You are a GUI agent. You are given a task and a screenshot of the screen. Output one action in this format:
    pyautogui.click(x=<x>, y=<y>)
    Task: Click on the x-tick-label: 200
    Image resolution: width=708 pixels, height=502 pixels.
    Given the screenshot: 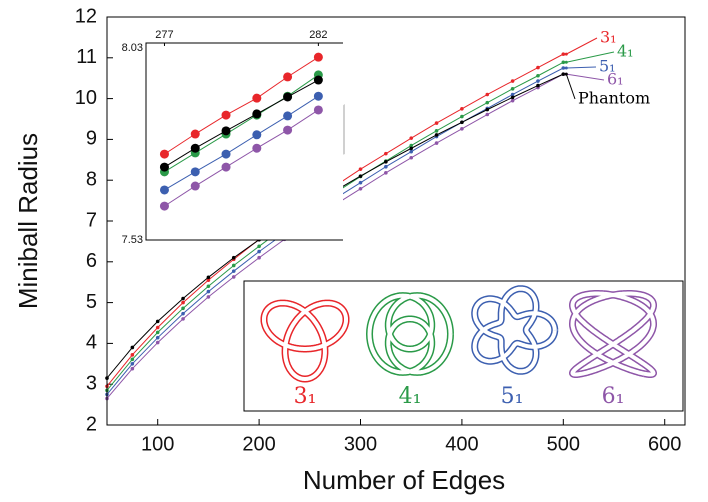 What is the action you would take?
    pyautogui.click(x=258, y=444)
    